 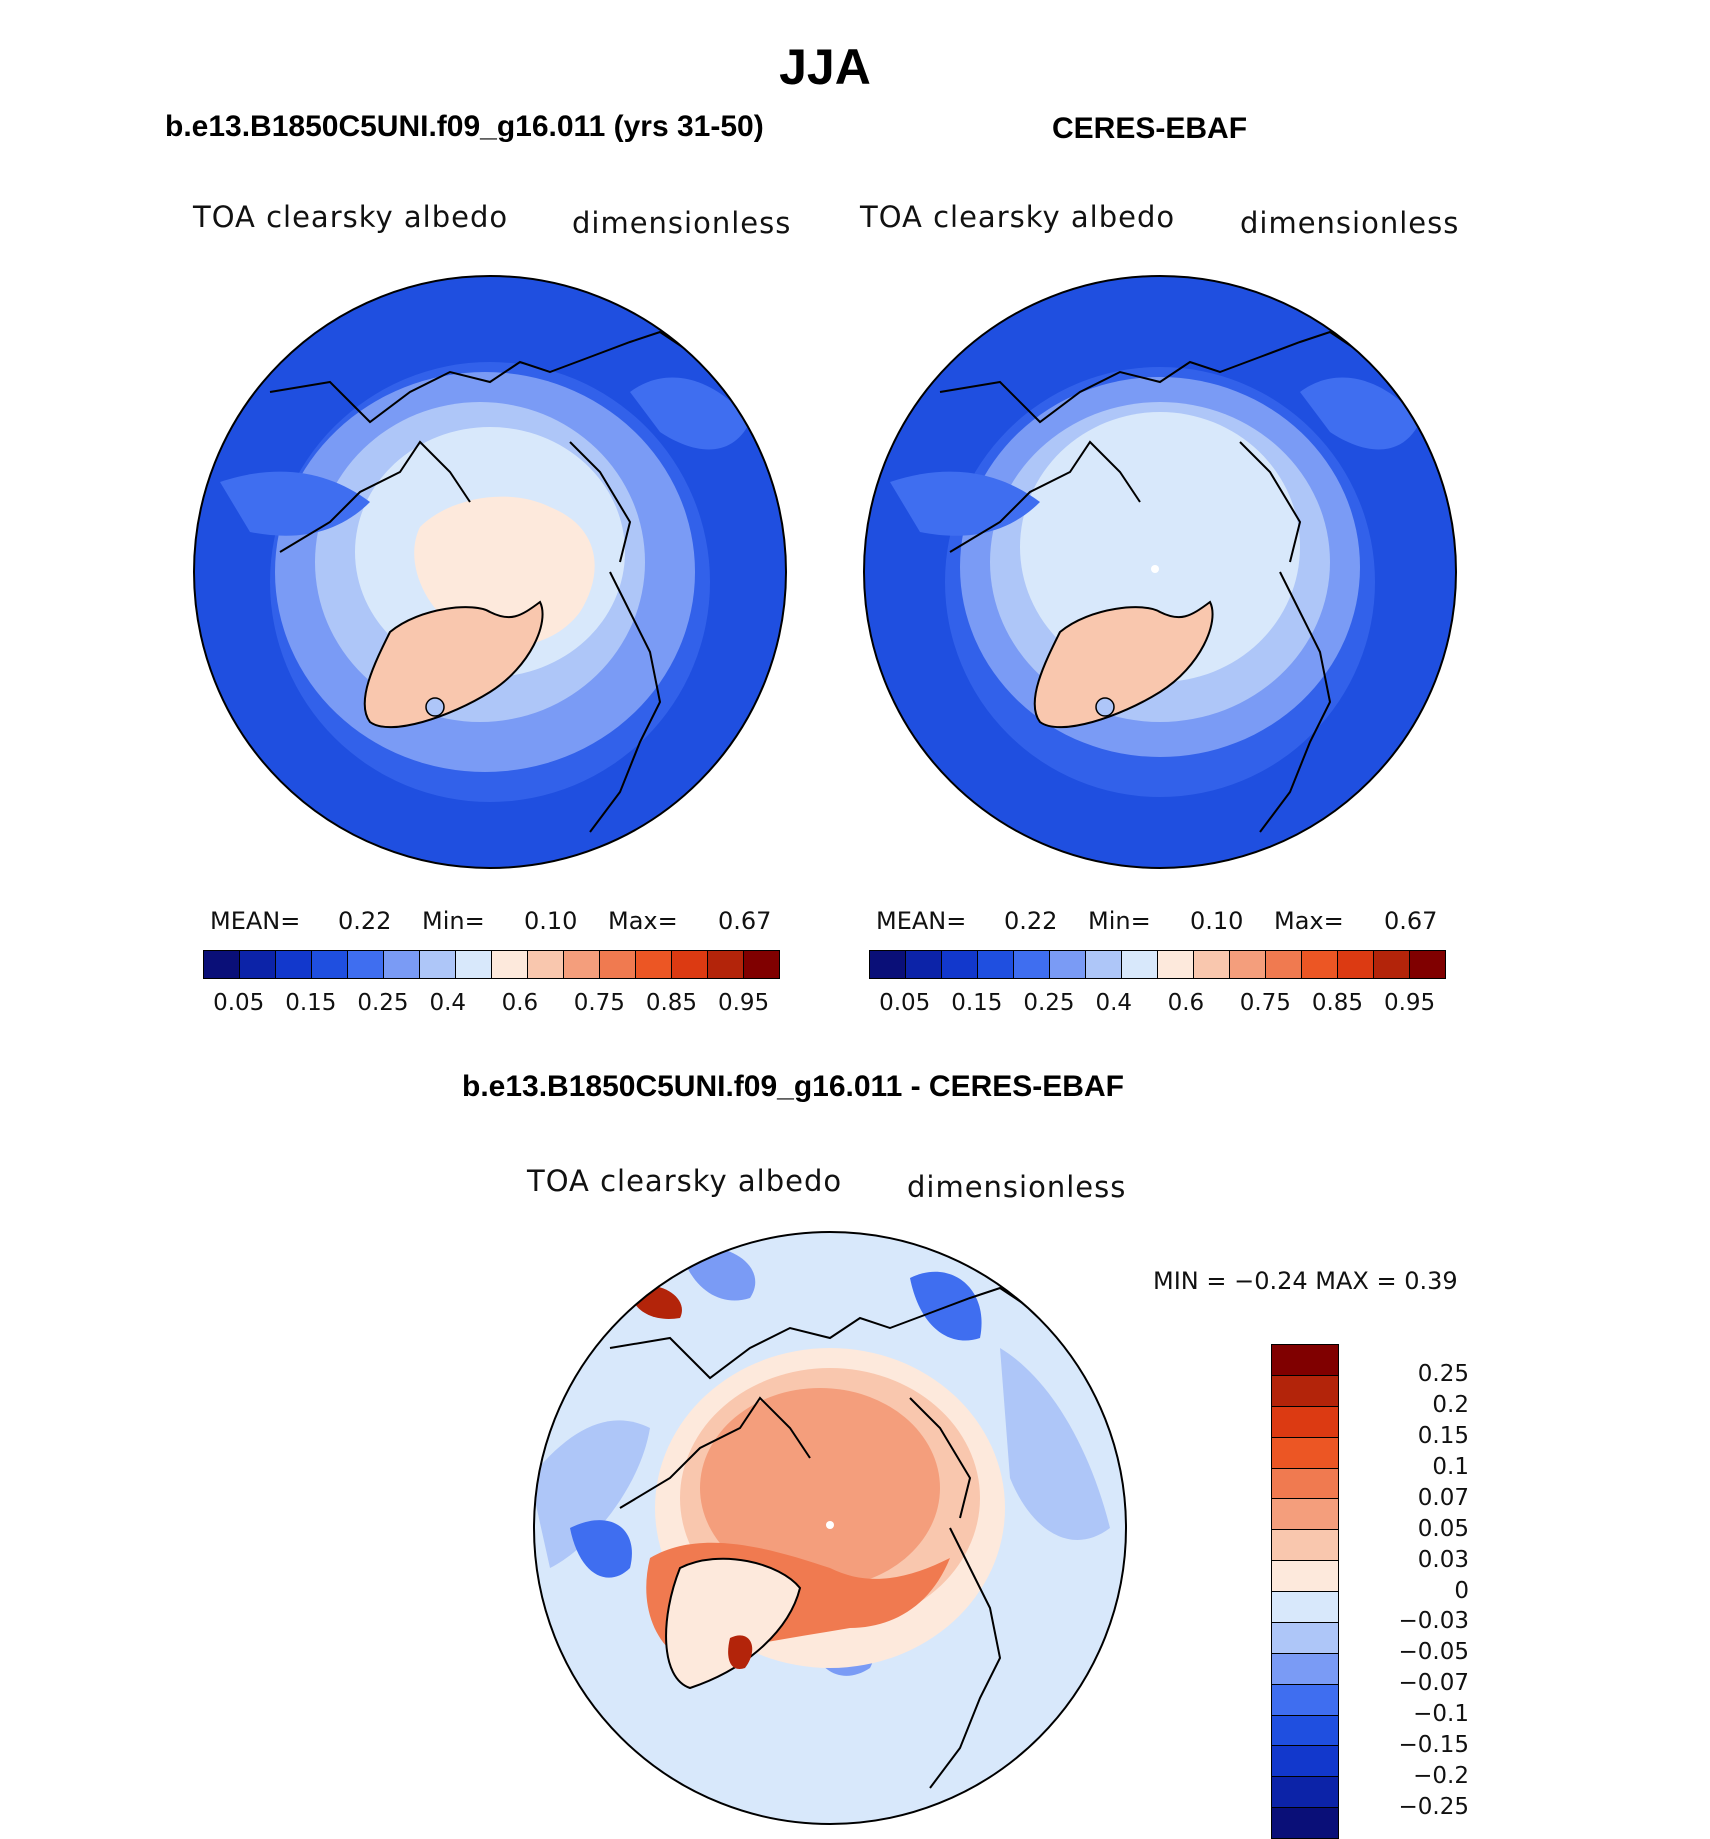 I want to click on panel3-pos-inner, so click(x=820, y=1488).